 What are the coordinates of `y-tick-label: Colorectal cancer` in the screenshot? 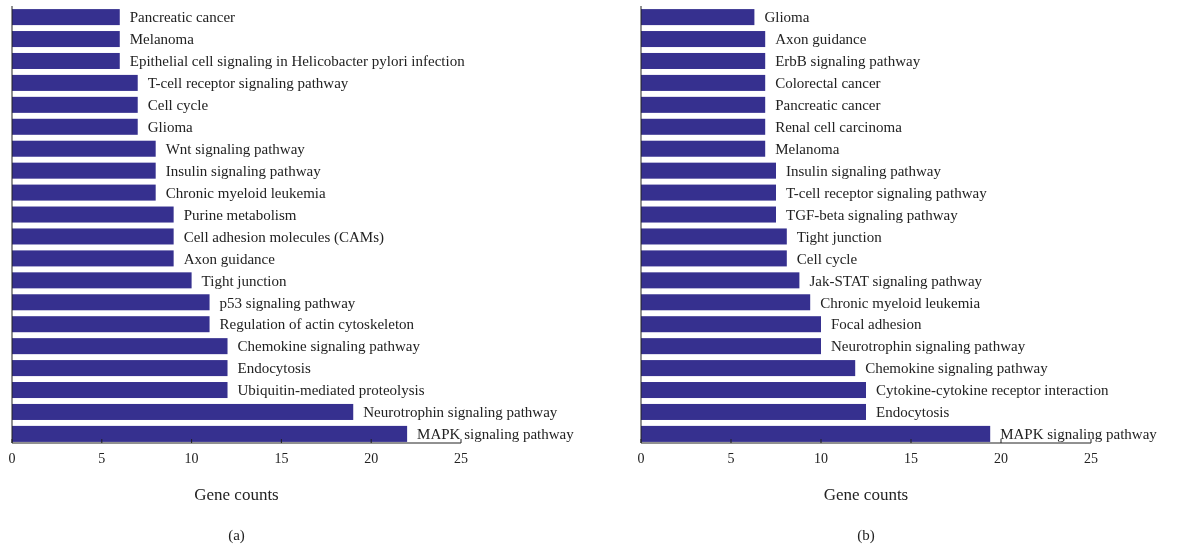 It's located at (828, 83).